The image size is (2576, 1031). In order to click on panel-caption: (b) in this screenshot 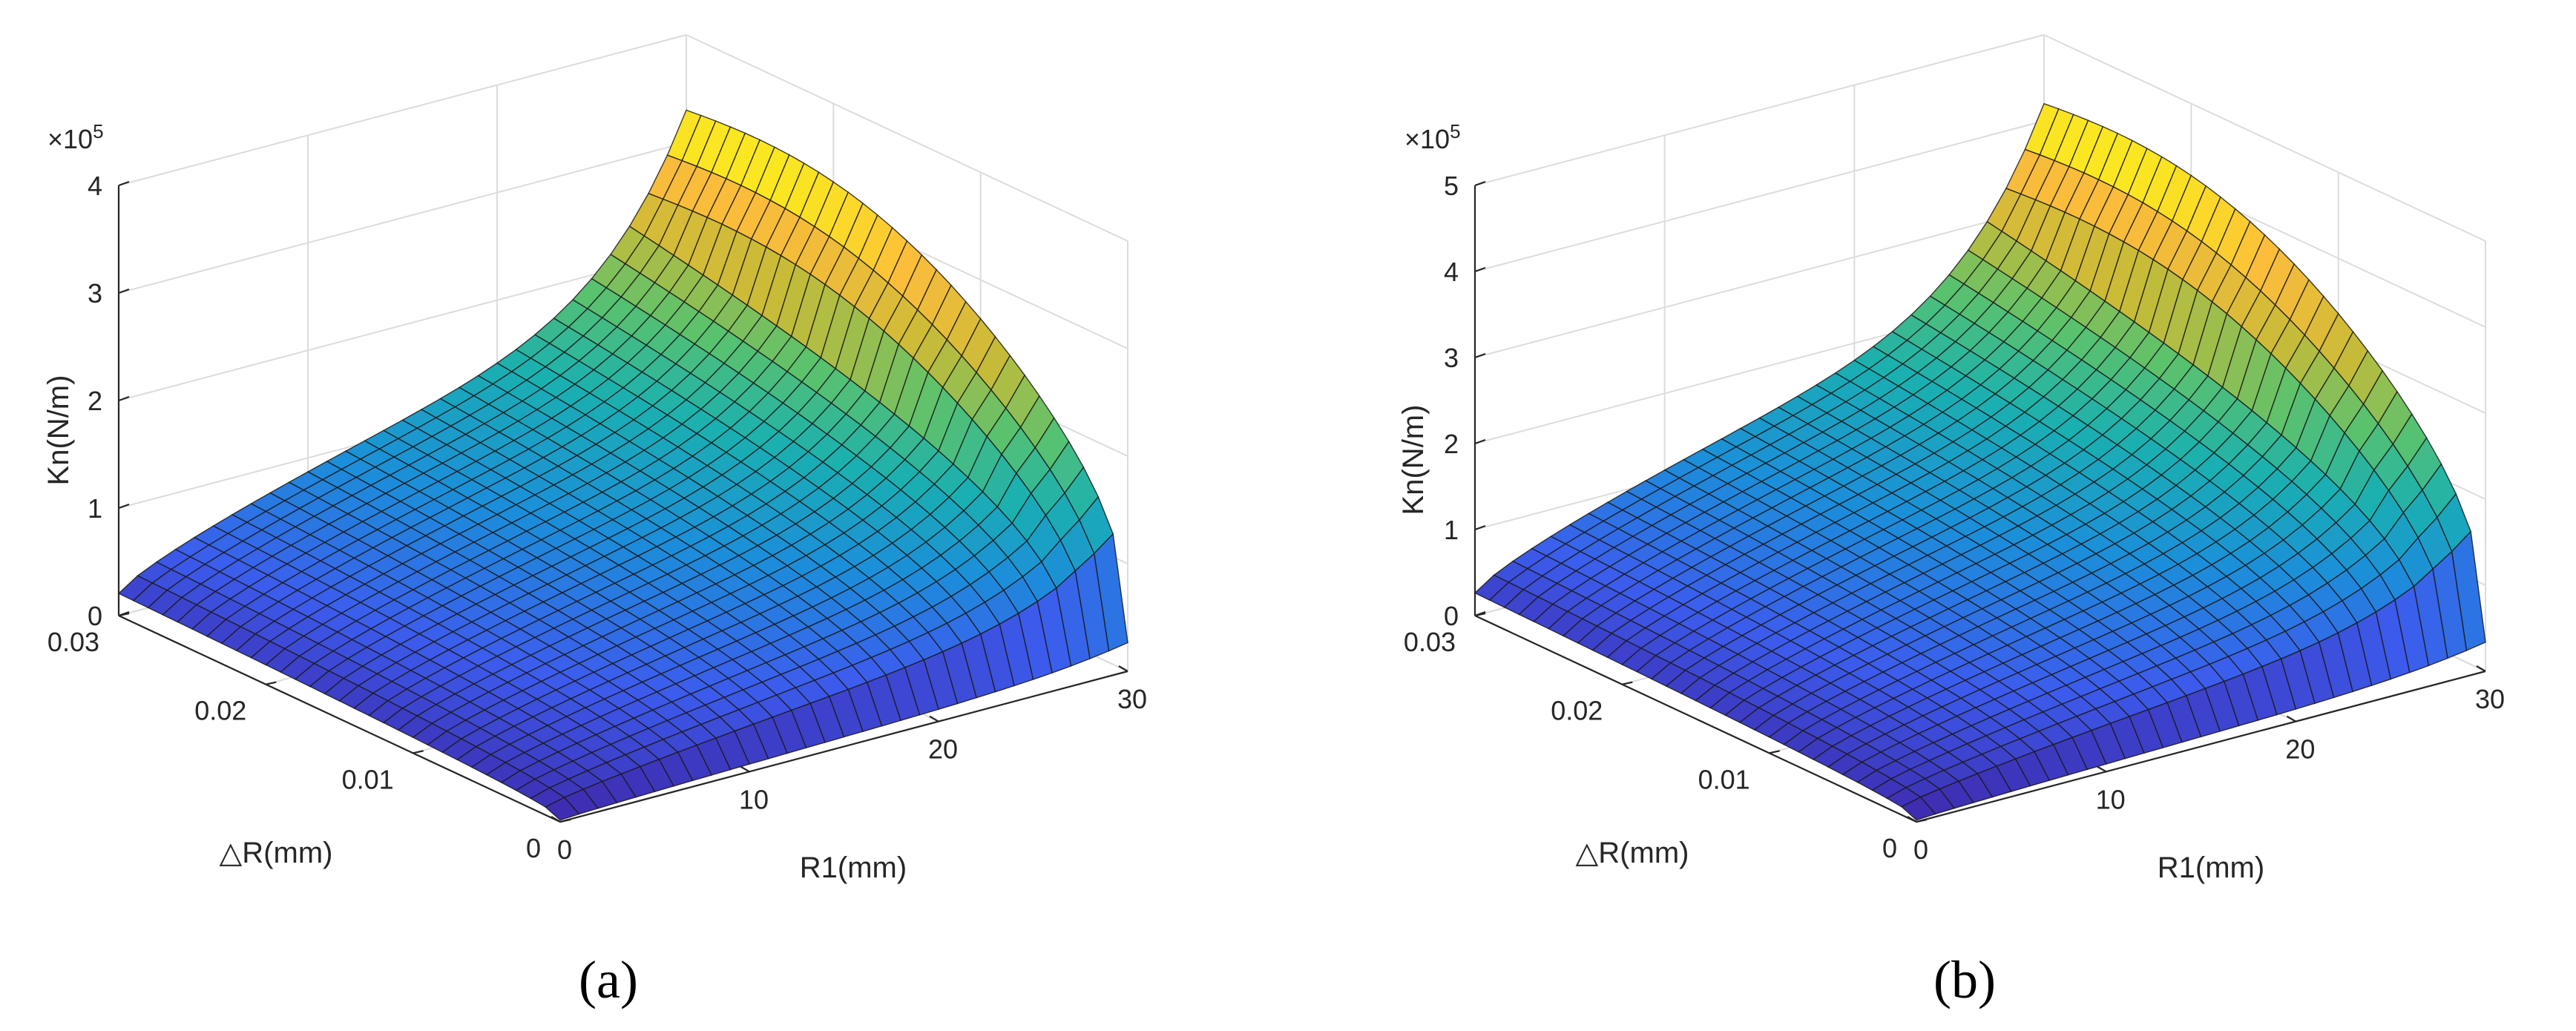, I will do `click(1964, 980)`.